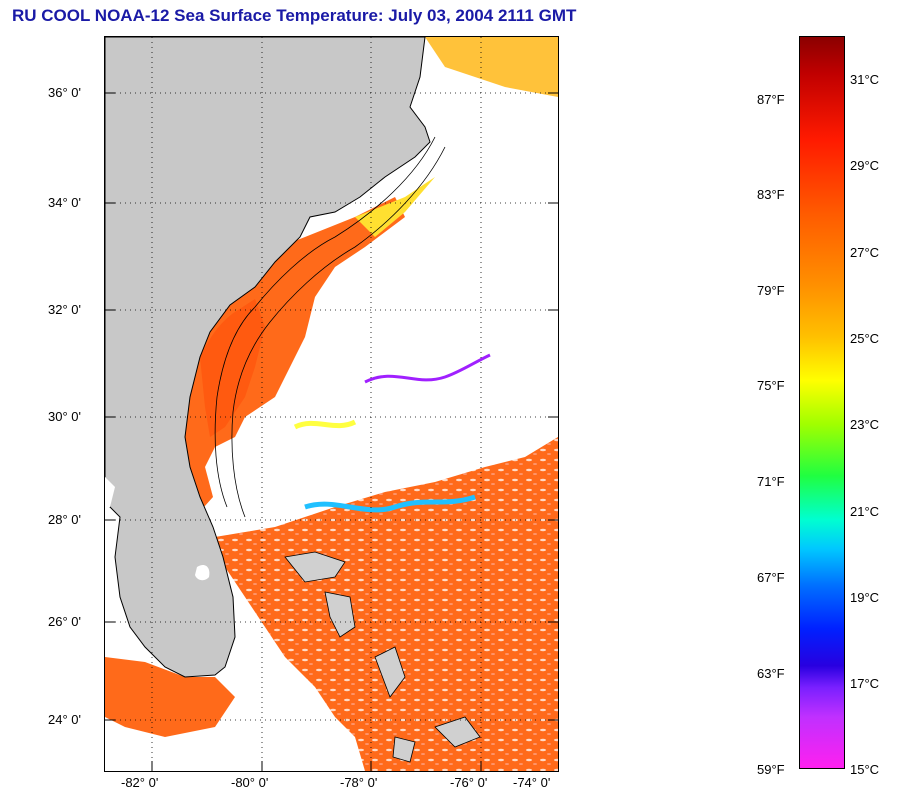  What do you see at coordinates (140, 782) in the screenshot?
I see `lon-label-82: -82° 0'` at bounding box center [140, 782].